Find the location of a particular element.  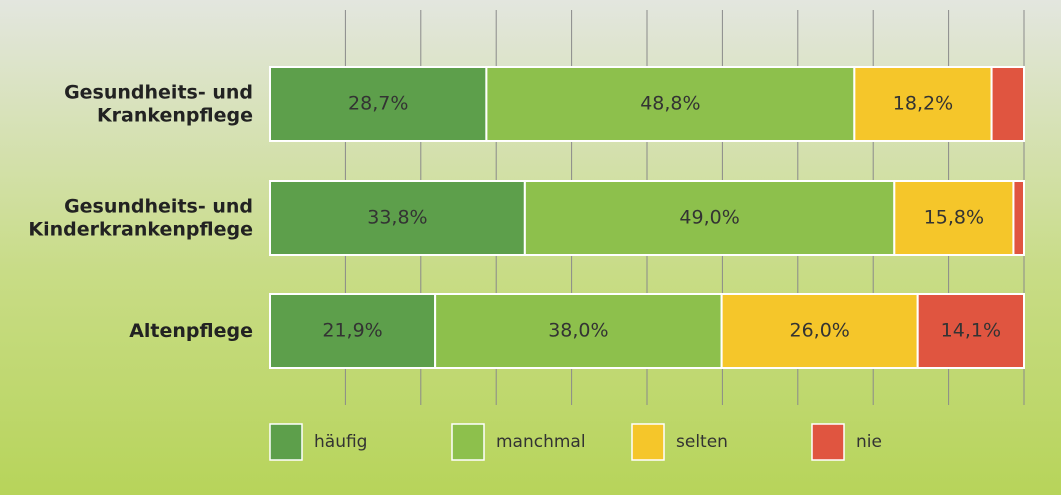

category-line: Kinderkrankenpflege is located at coordinates (140, 229).